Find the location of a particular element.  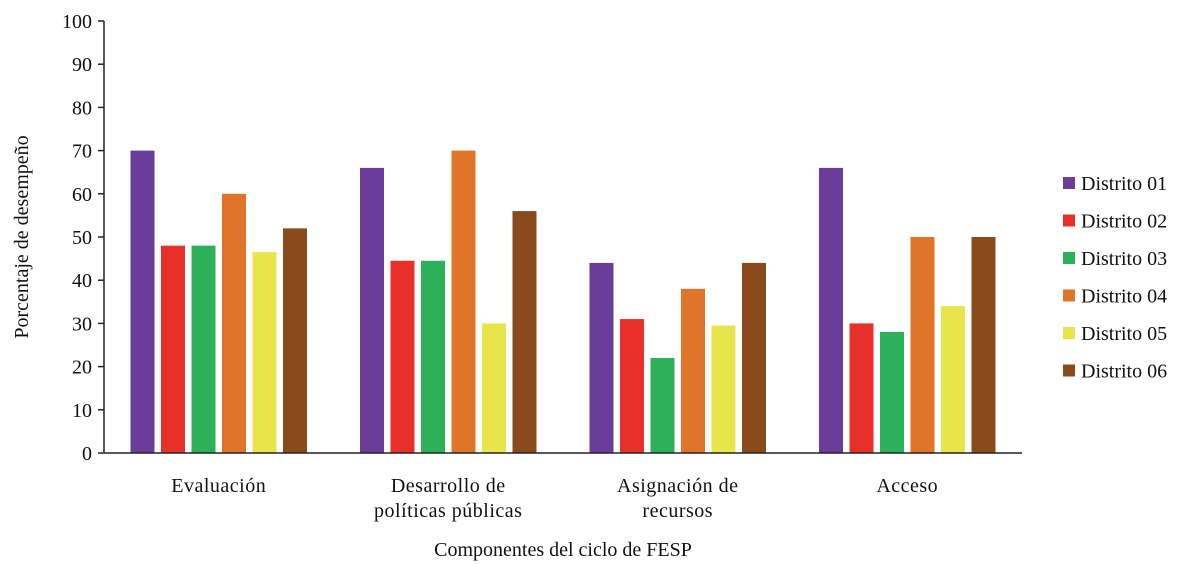

y-tick-label: 70 is located at coordinates (82, 152).